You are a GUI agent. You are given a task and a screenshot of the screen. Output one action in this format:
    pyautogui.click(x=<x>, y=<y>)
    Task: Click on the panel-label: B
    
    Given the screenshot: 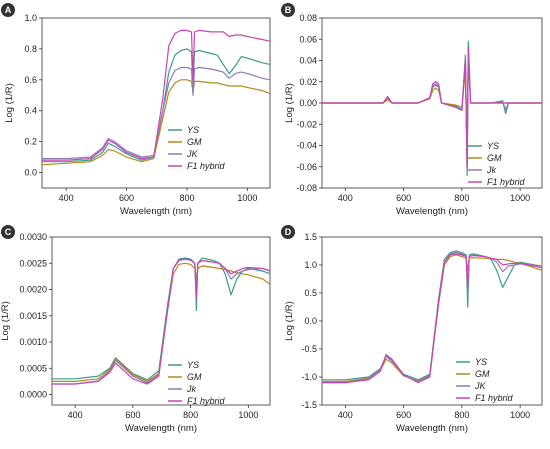 What is the action you would take?
    pyautogui.click(x=288, y=10)
    